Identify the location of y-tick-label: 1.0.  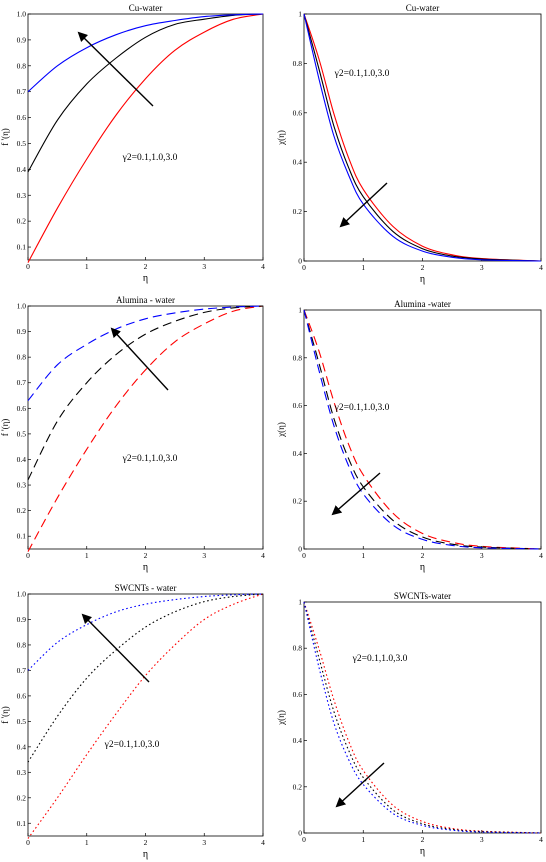
(22, 306).